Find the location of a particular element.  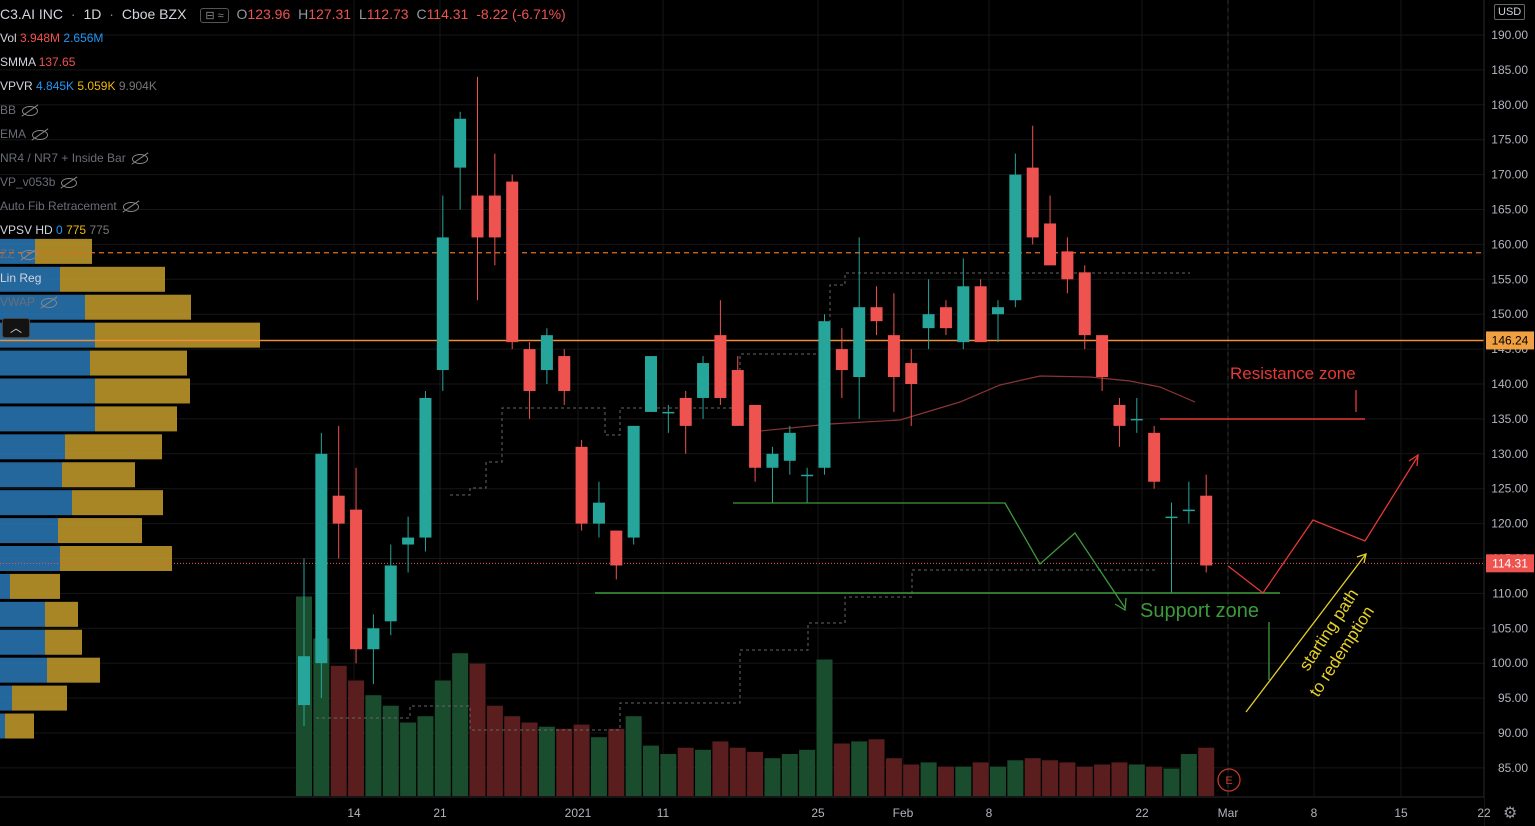

resistance-price-tag is located at coordinates (1510, 340).